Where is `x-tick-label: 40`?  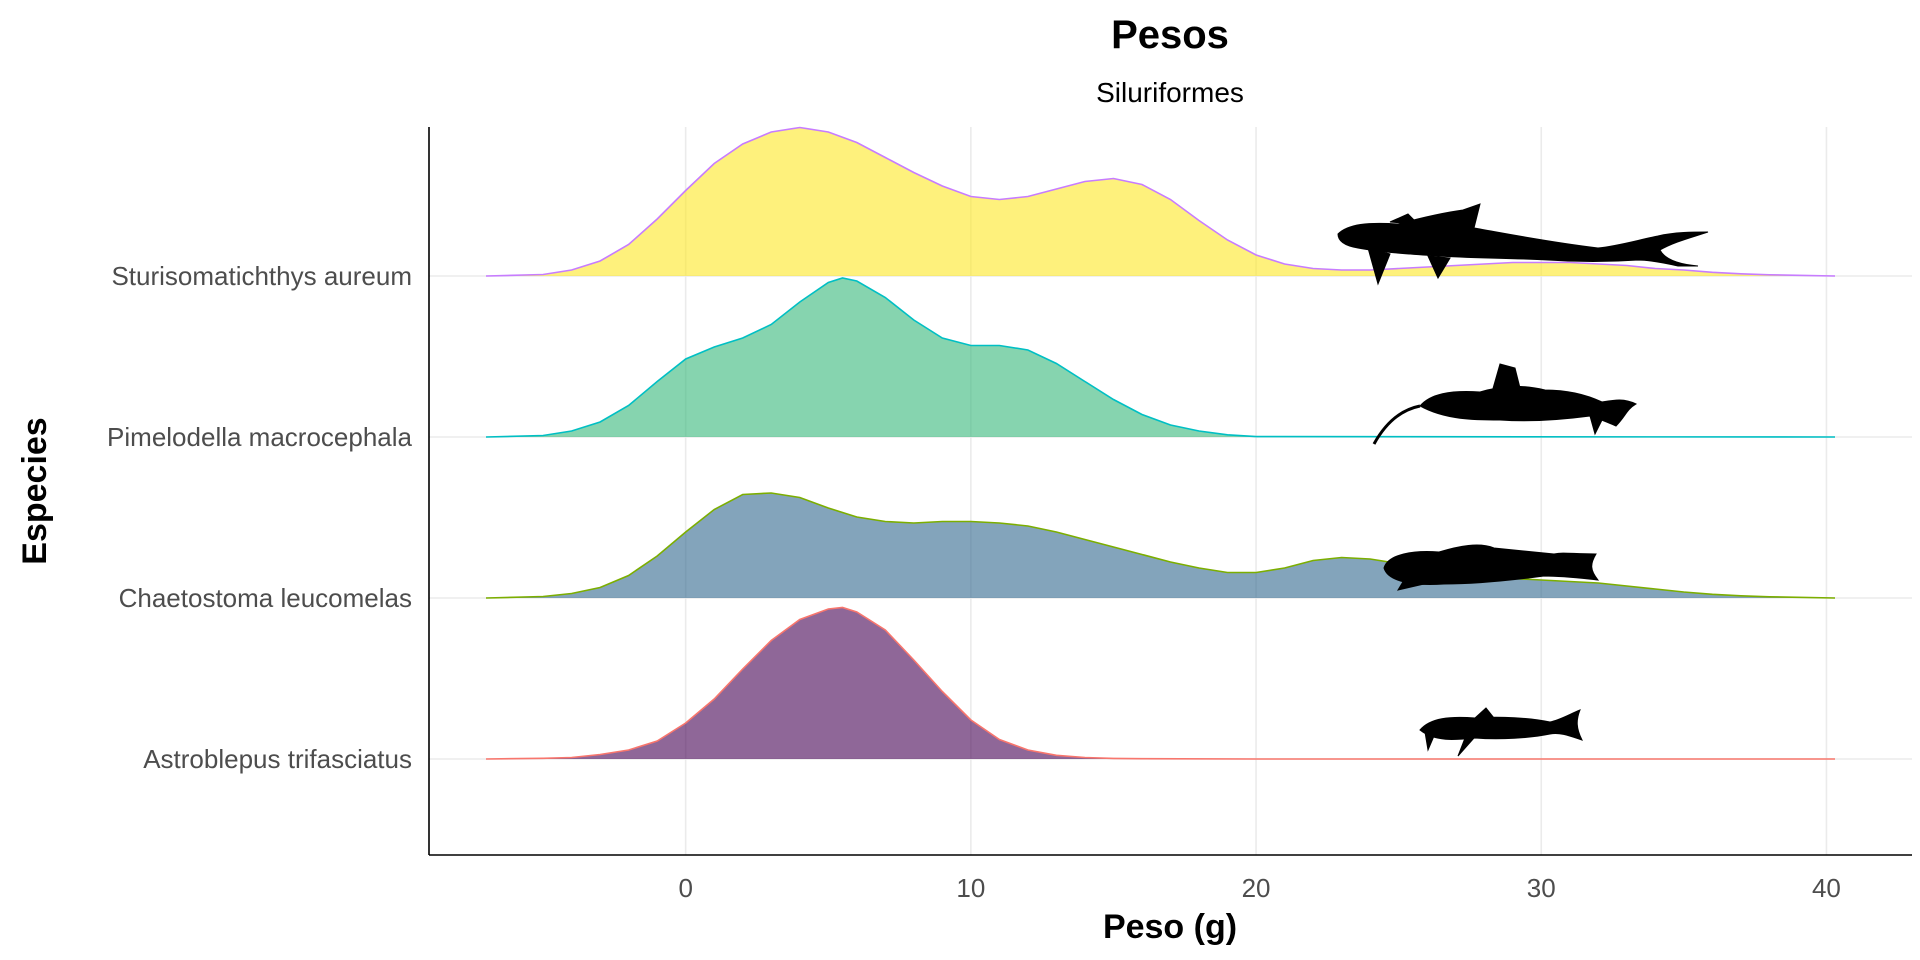 x-tick-label: 40 is located at coordinates (1826, 888).